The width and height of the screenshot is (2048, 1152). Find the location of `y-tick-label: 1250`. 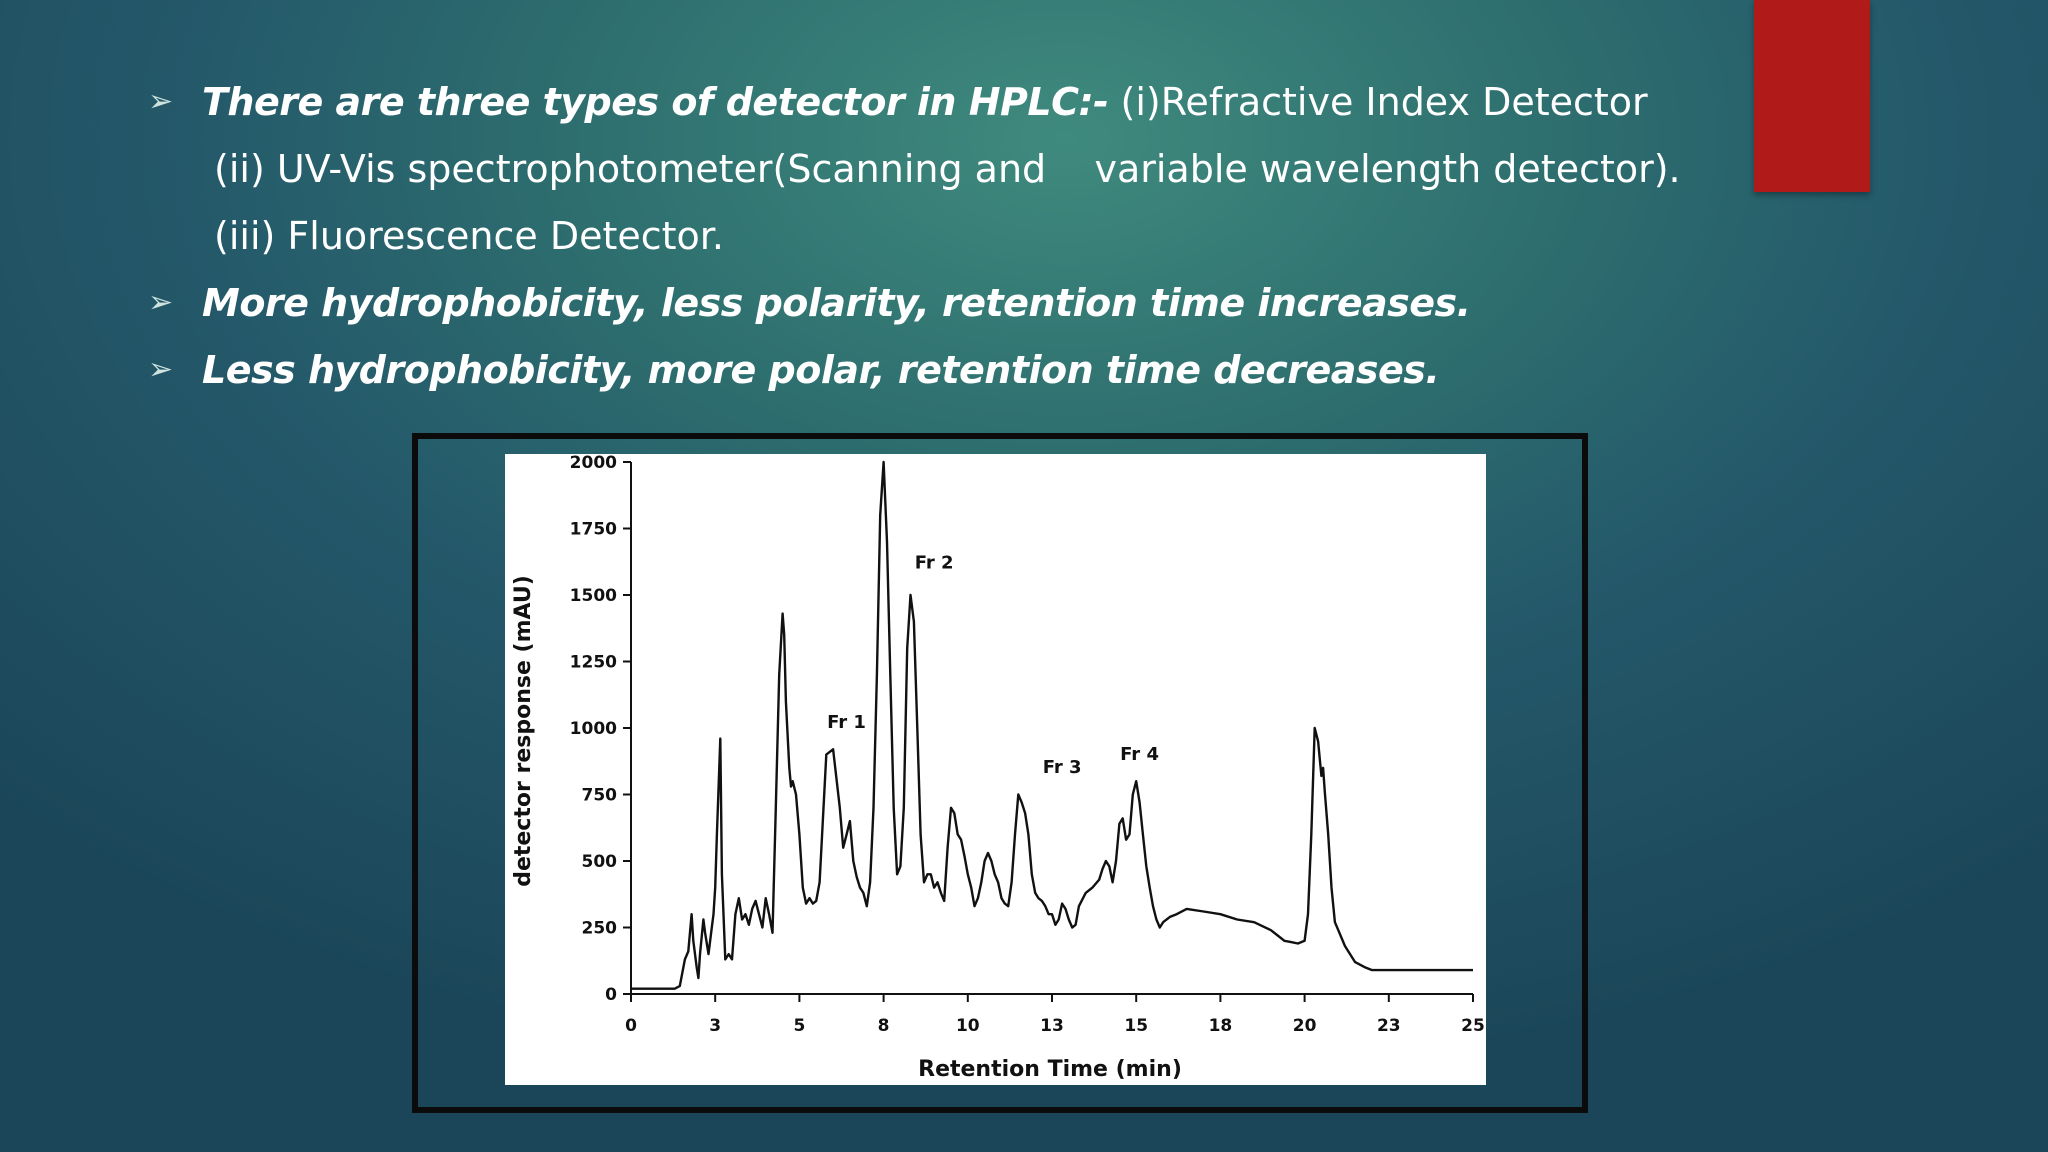

y-tick-label: 1250 is located at coordinates (593, 663).